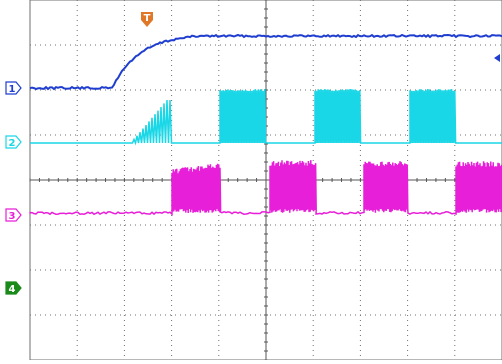  I want to click on trigger-t-icon: T, so click(147, 19).